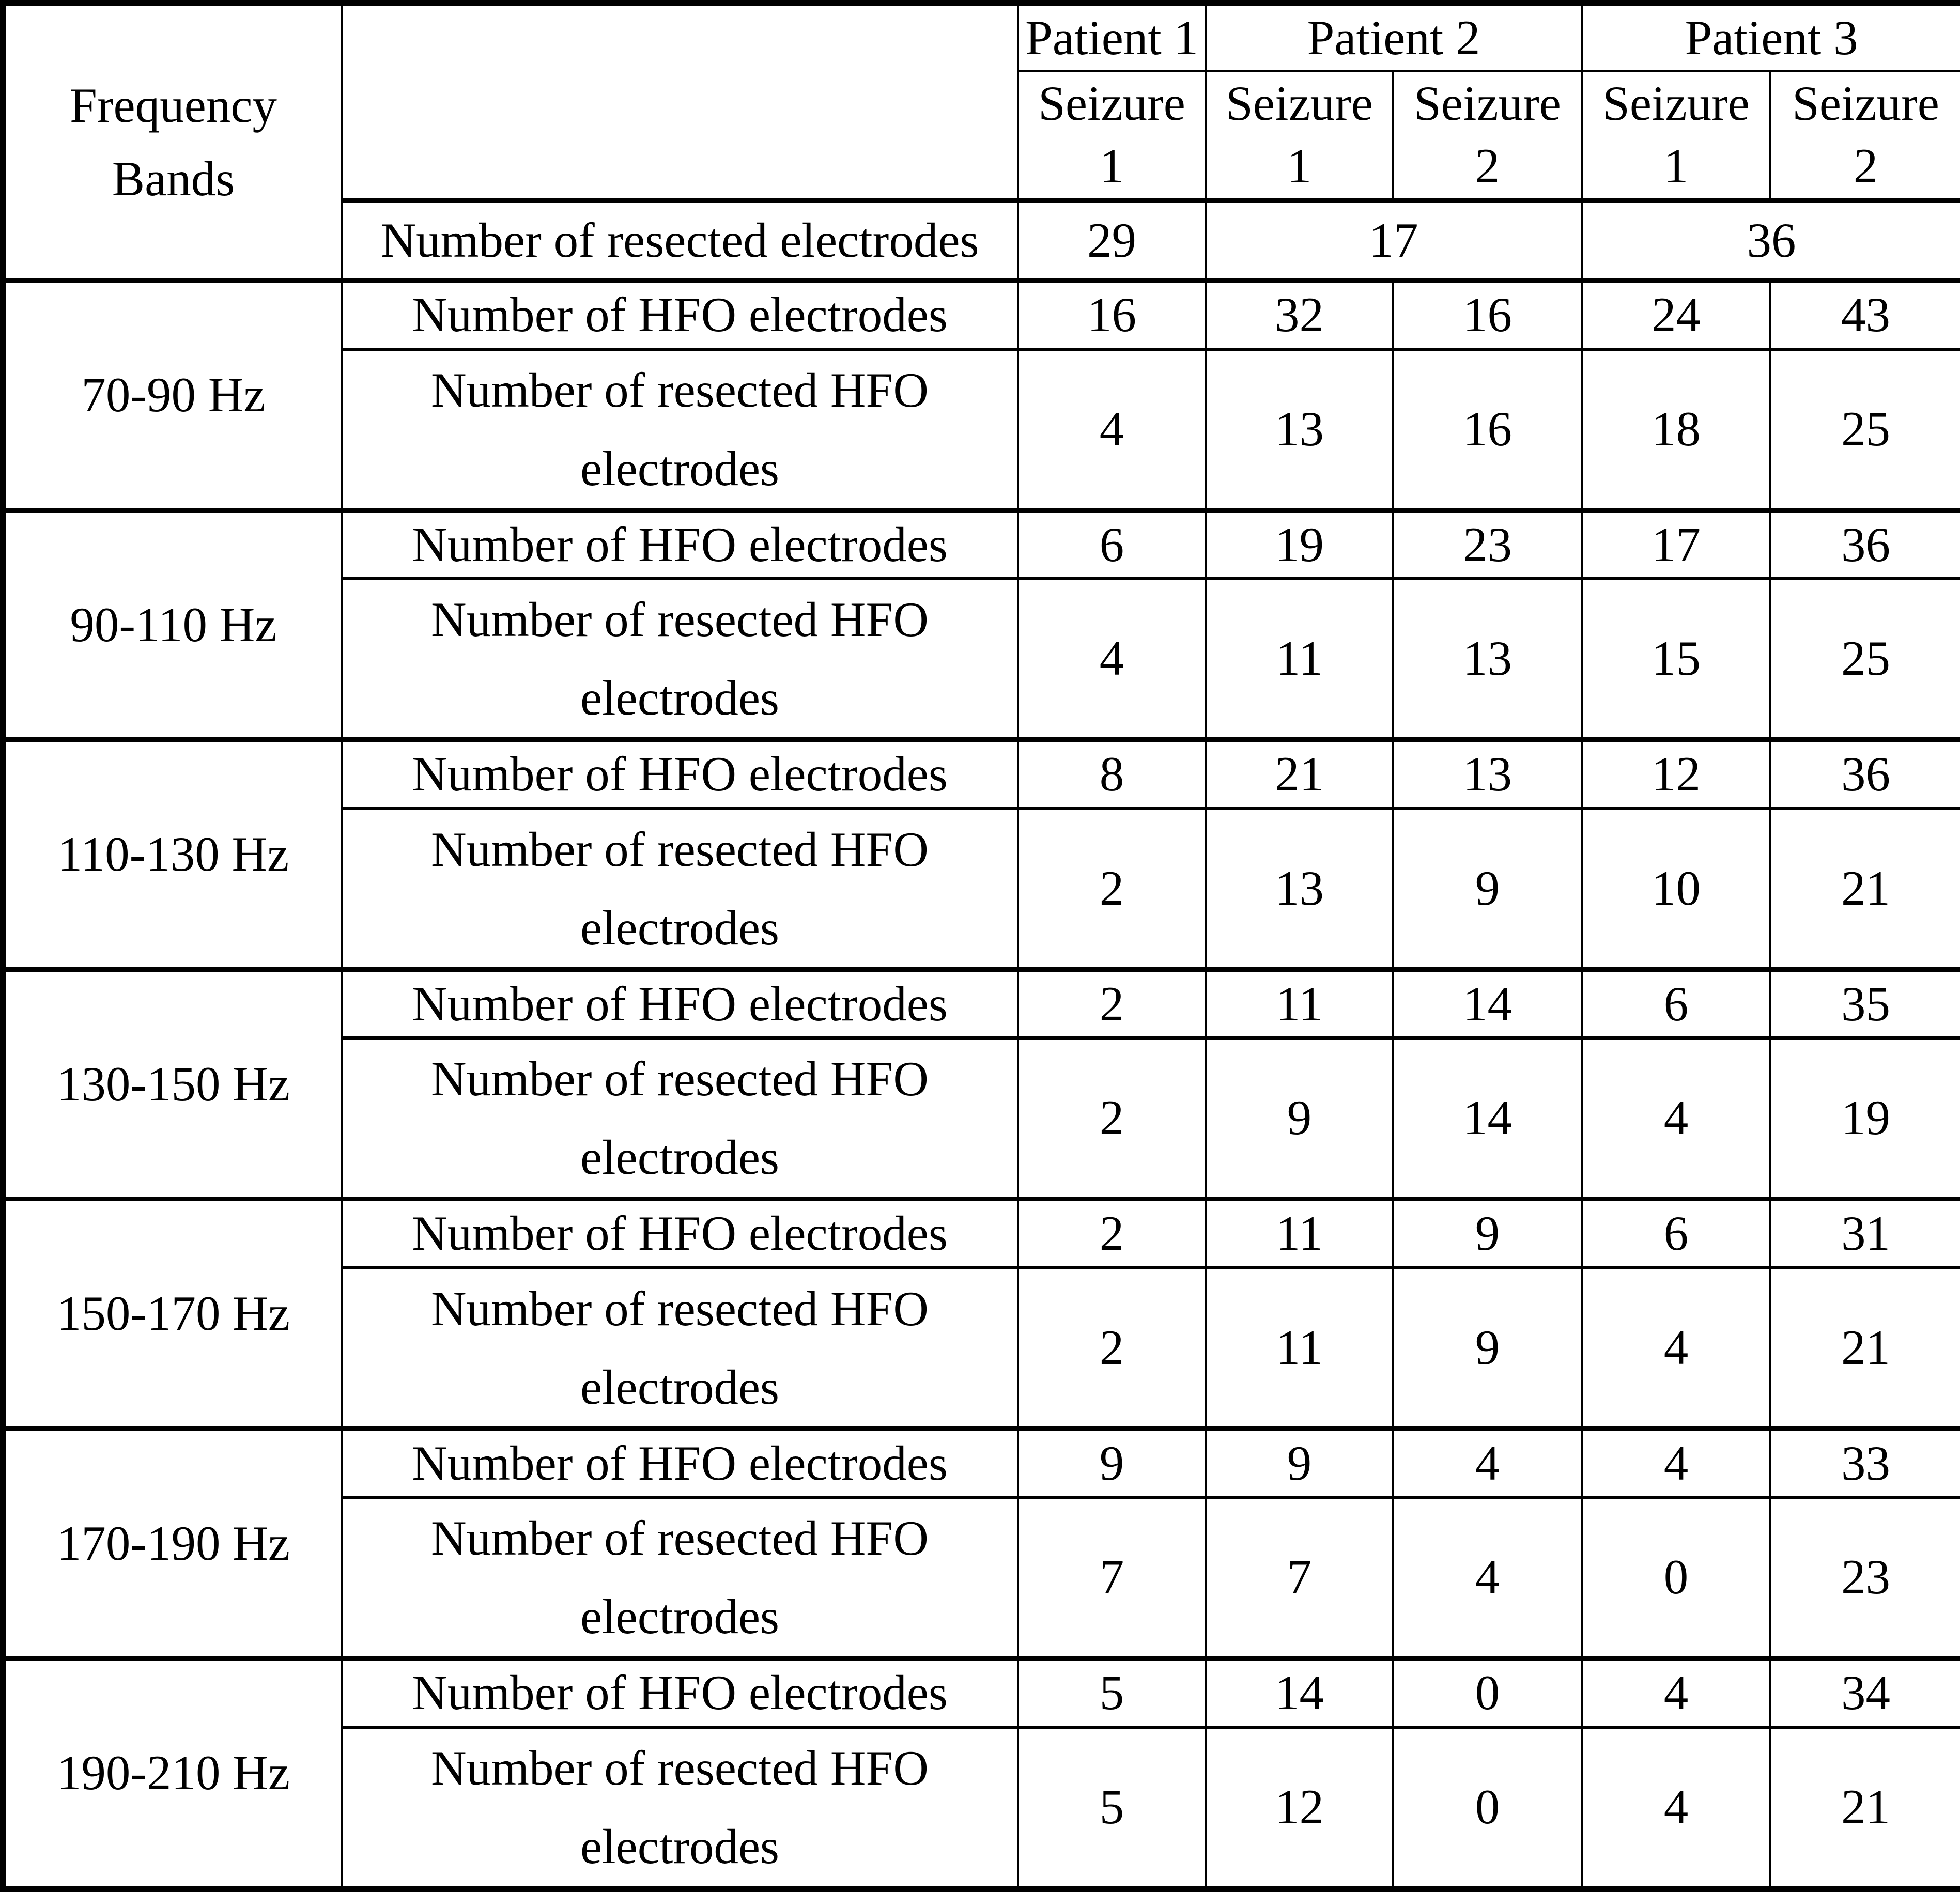 This screenshot has height=1892, width=1960. What do you see at coordinates (1299, 1233) in the screenshot?
I see `hfo-value-cell: 11` at bounding box center [1299, 1233].